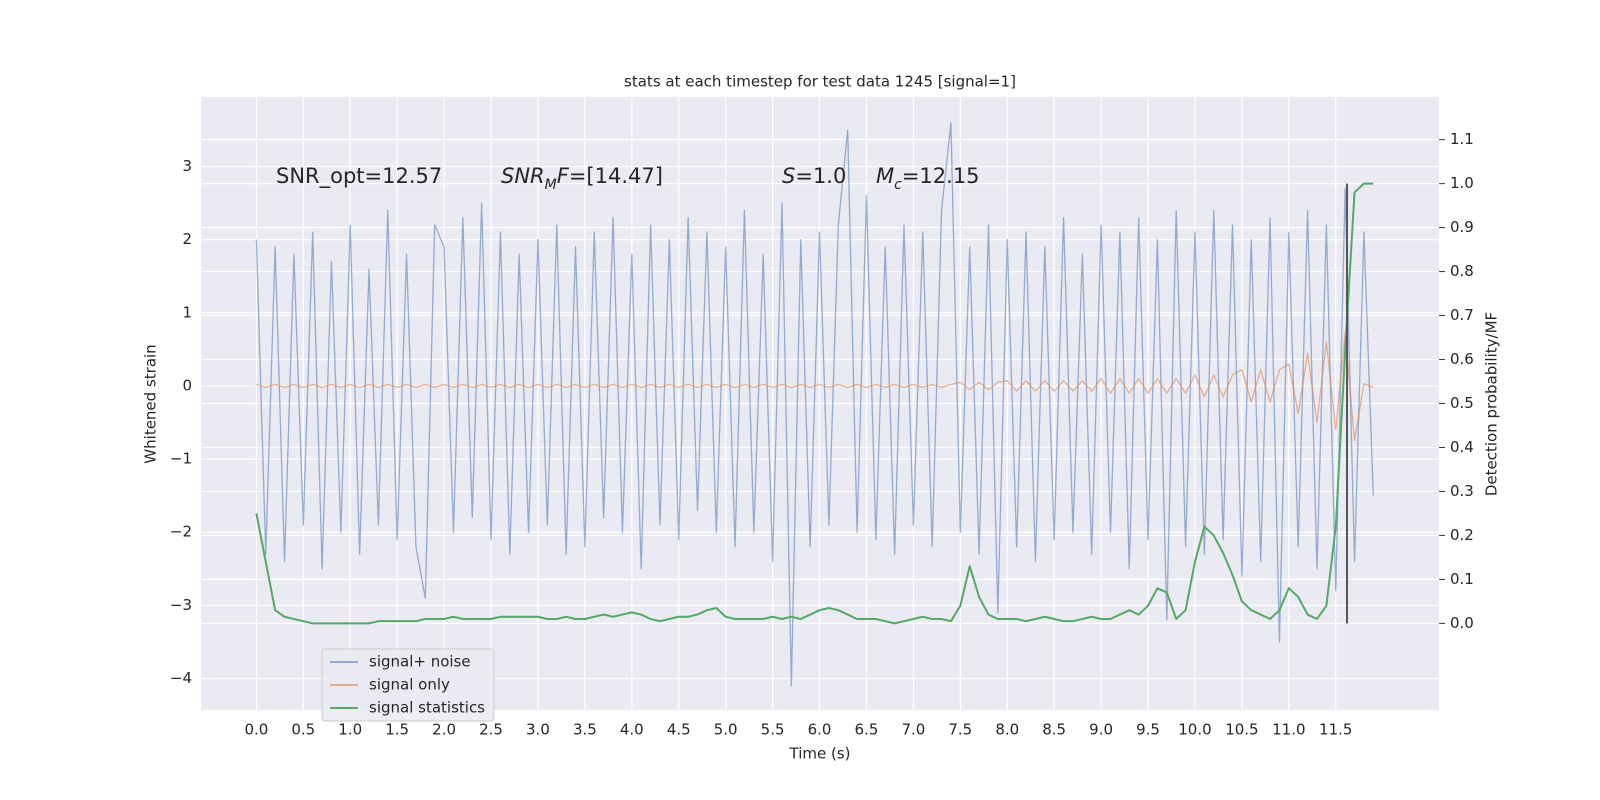 The image size is (1600, 800). Describe the element at coordinates (1462, 227) in the screenshot. I see `y2-tick-label: 0.9` at that location.